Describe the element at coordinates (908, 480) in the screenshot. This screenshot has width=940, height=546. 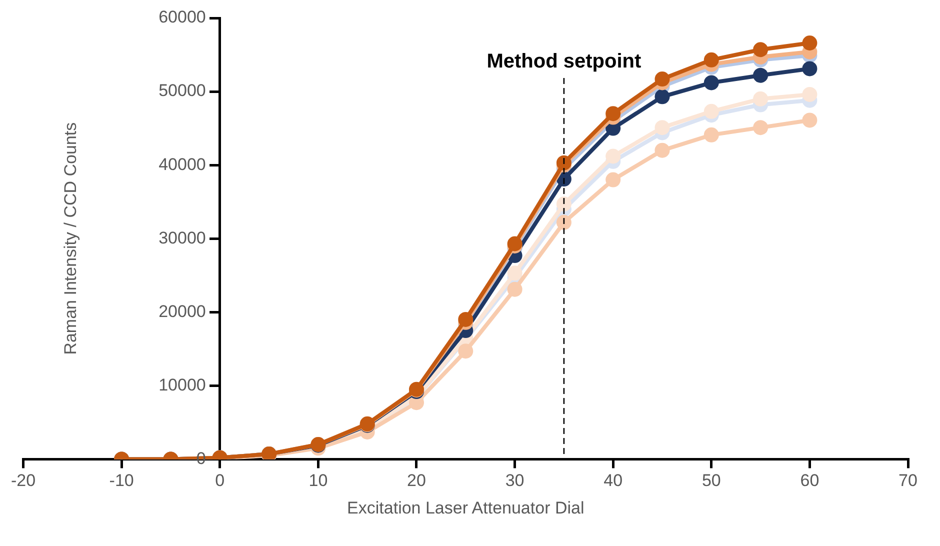
I see `x-tick-label: 70` at that location.